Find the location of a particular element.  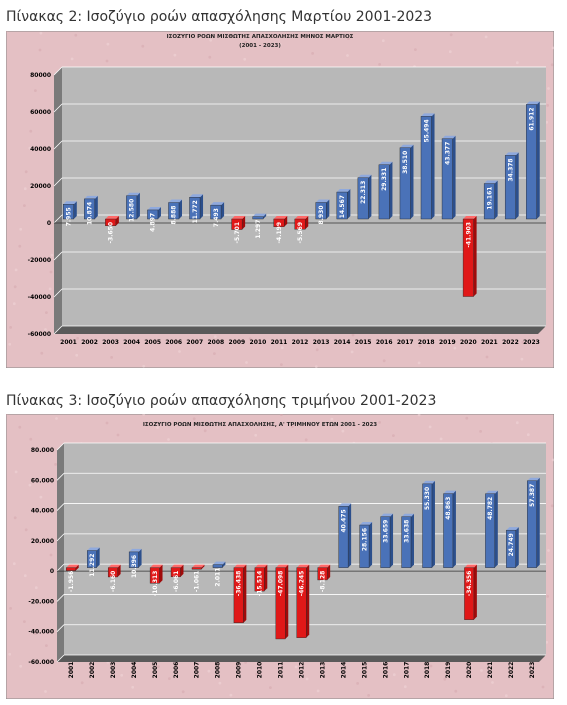

x-tick-label: 2001 is located at coordinates (68, 342).